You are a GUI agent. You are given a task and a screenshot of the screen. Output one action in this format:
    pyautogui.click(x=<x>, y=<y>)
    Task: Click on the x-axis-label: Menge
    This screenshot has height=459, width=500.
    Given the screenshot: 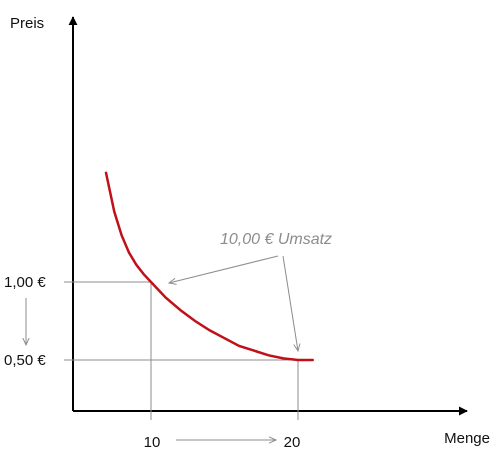 What is the action you would take?
    pyautogui.click(x=467, y=438)
    